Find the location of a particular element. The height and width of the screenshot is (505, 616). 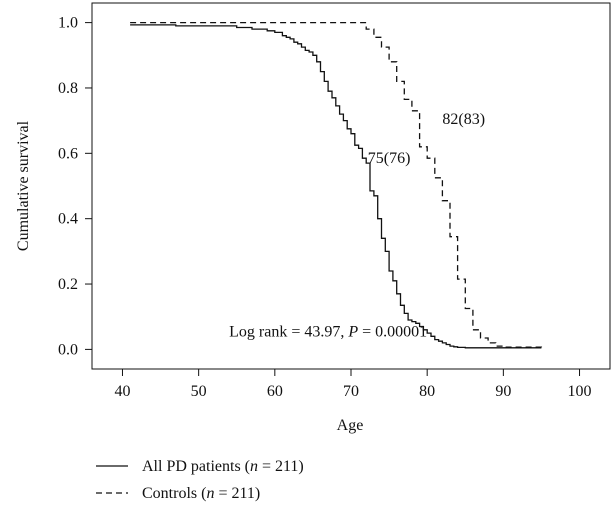

y-tick-label: 0.4 is located at coordinates (68, 219).